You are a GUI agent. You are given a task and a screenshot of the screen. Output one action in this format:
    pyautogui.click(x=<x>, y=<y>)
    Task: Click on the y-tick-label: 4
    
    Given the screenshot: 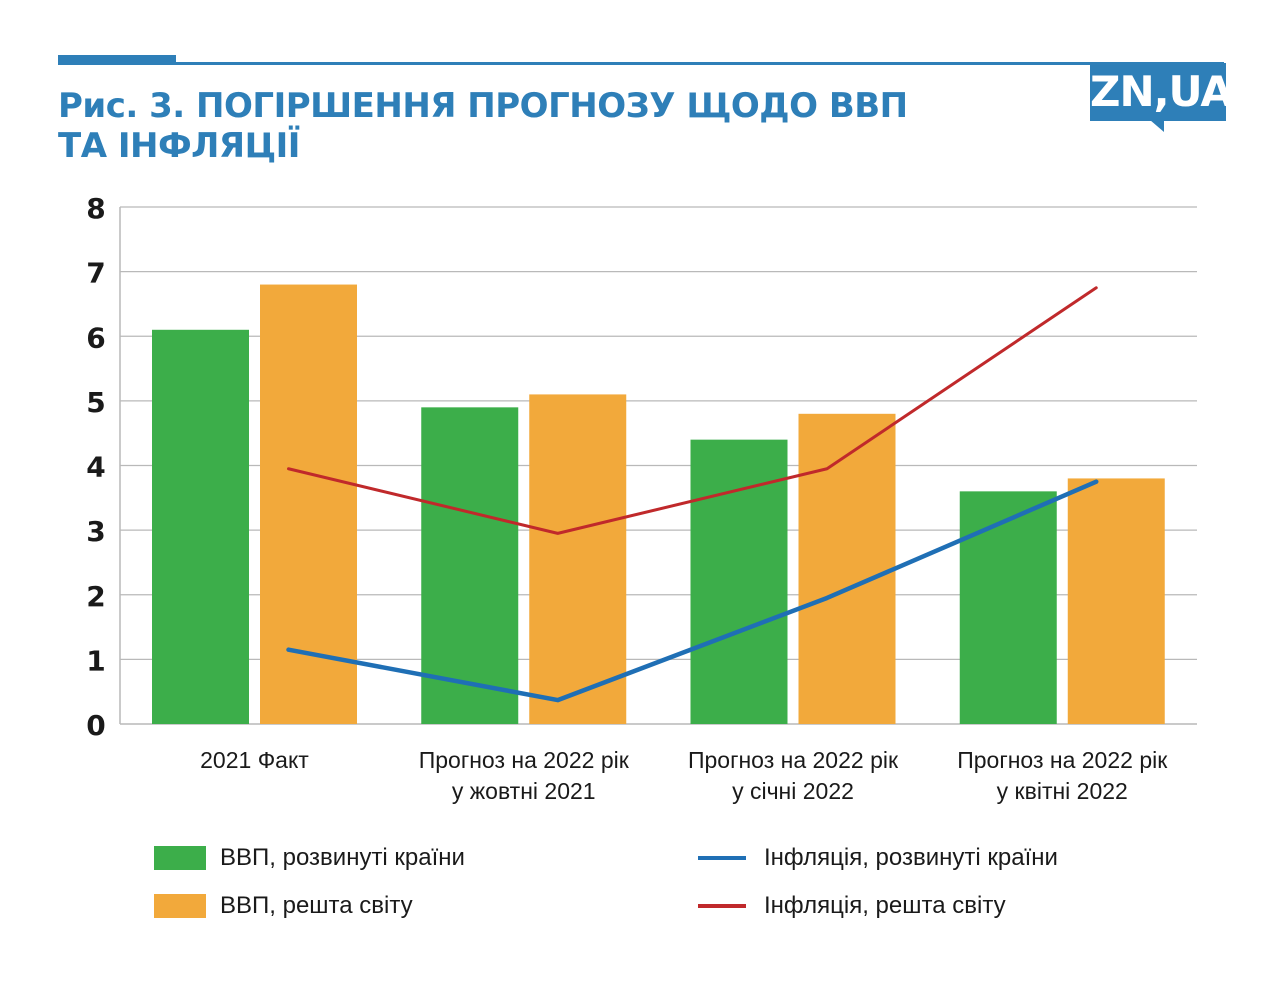 What is the action you would take?
    pyautogui.click(x=95, y=467)
    